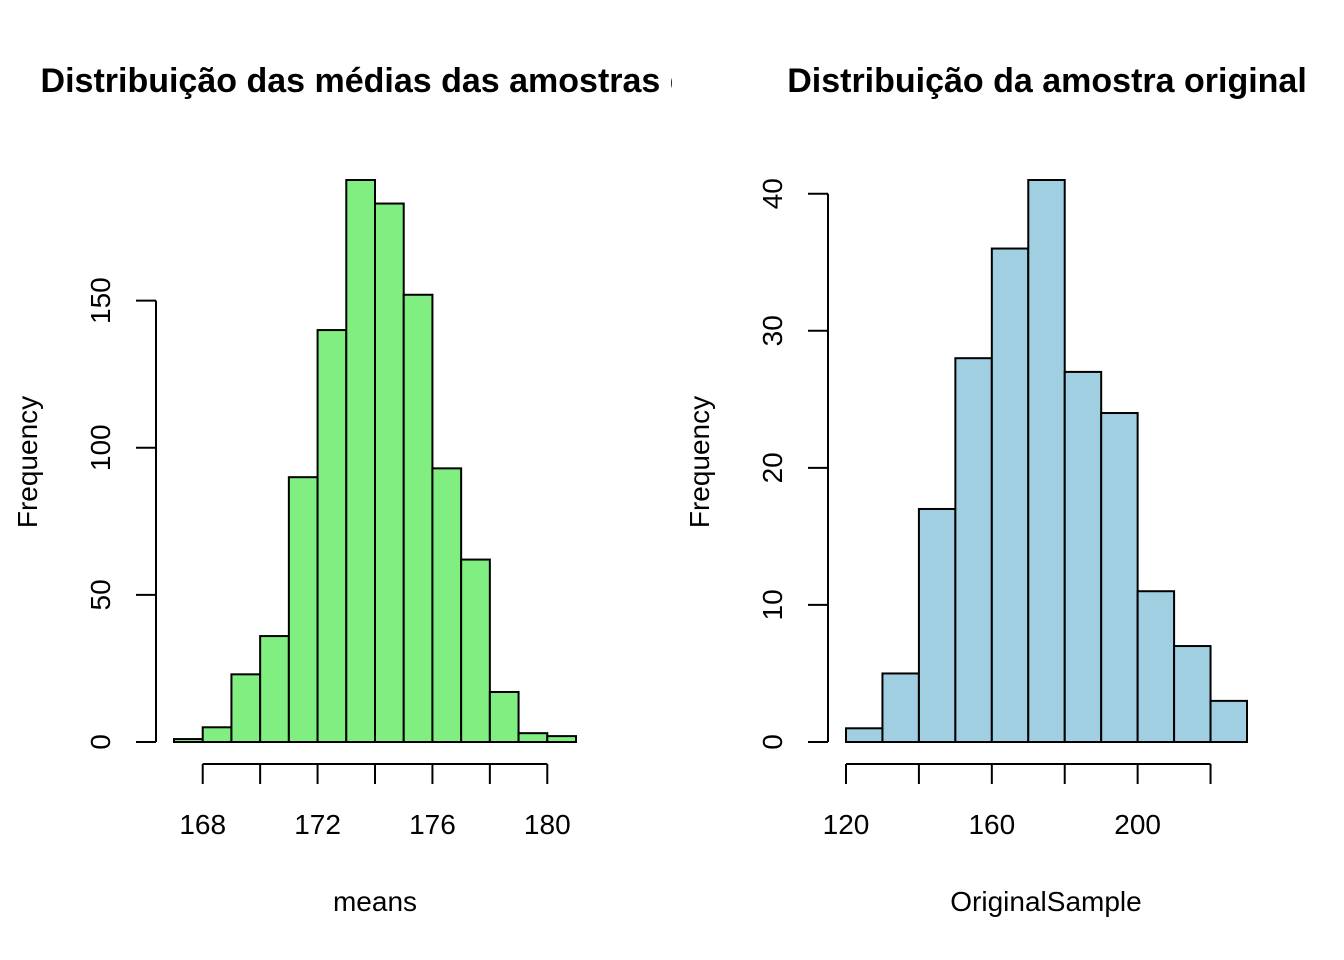 The height and width of the screenshot is (960, 1344). What do you see at coordinates (1045, 901) in the screenshot?
I see `original-sample-histogram-xlabel: OriginalSample` at bounding box center [1045, 901].